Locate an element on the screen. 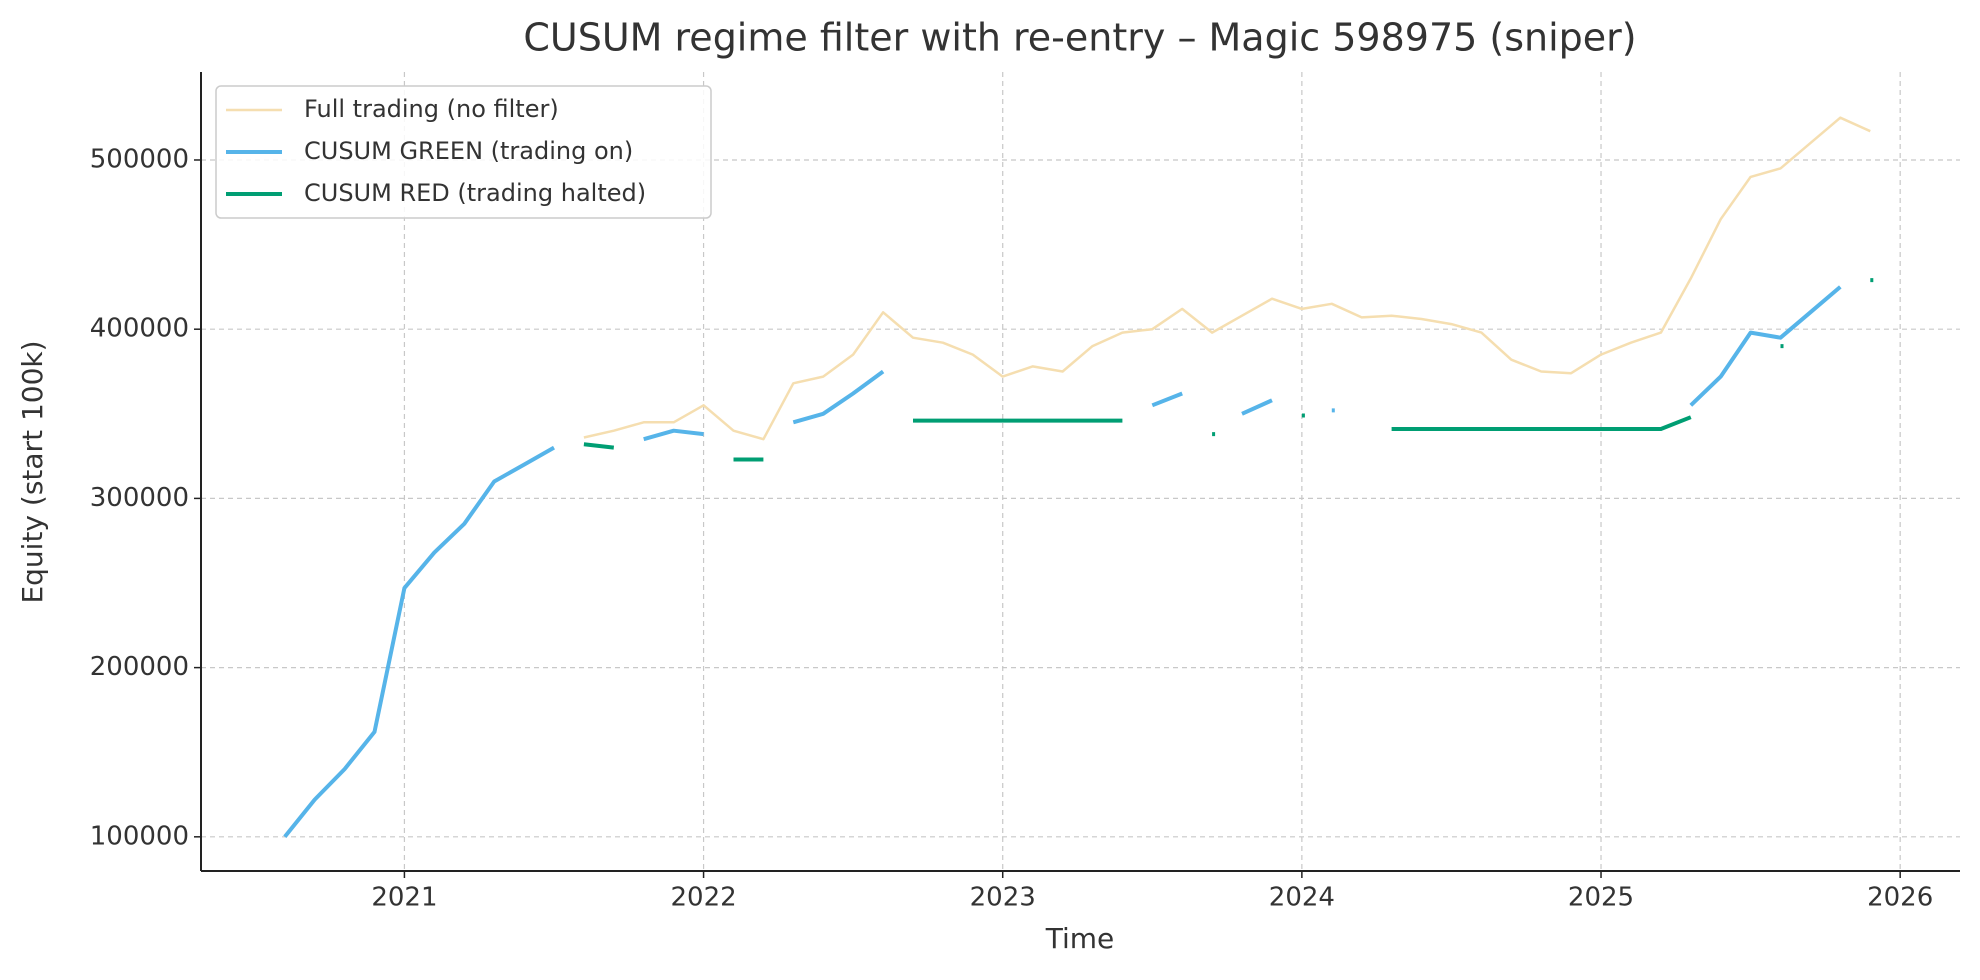  legend-label: Full trading (no filter) is located at coordinates (431, 109).